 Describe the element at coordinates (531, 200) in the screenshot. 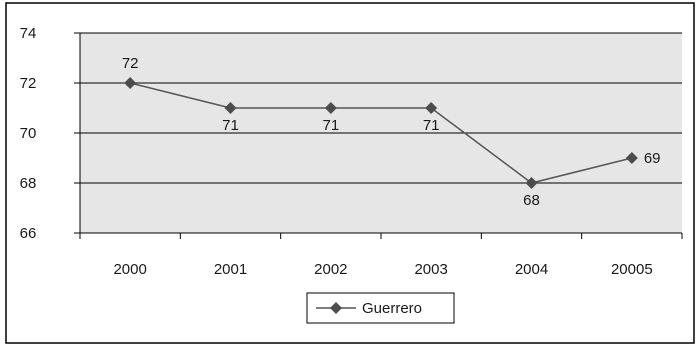

I see `data-label: 68` at that location.